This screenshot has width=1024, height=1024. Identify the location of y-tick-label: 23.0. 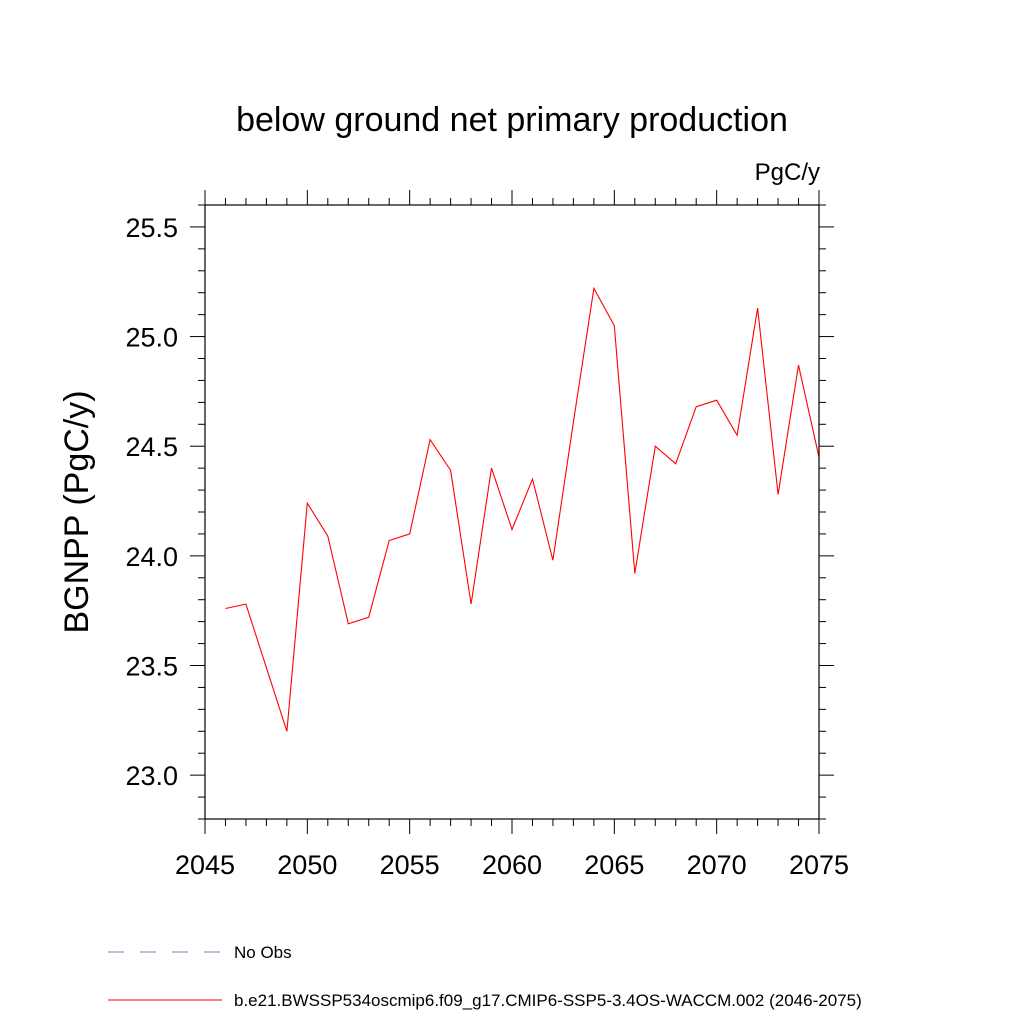
(151, 776).